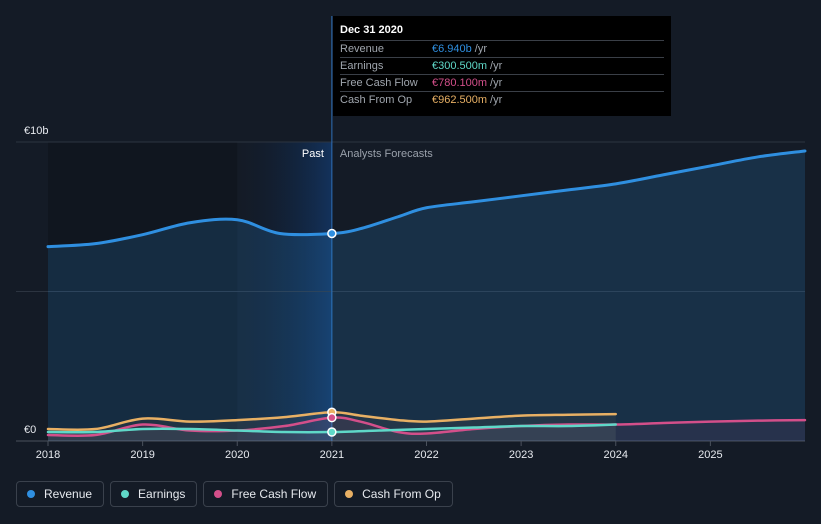 This screenshot has width=821, height=524. I want to click on tooltip-value: €780.100m, so click(460, 83).